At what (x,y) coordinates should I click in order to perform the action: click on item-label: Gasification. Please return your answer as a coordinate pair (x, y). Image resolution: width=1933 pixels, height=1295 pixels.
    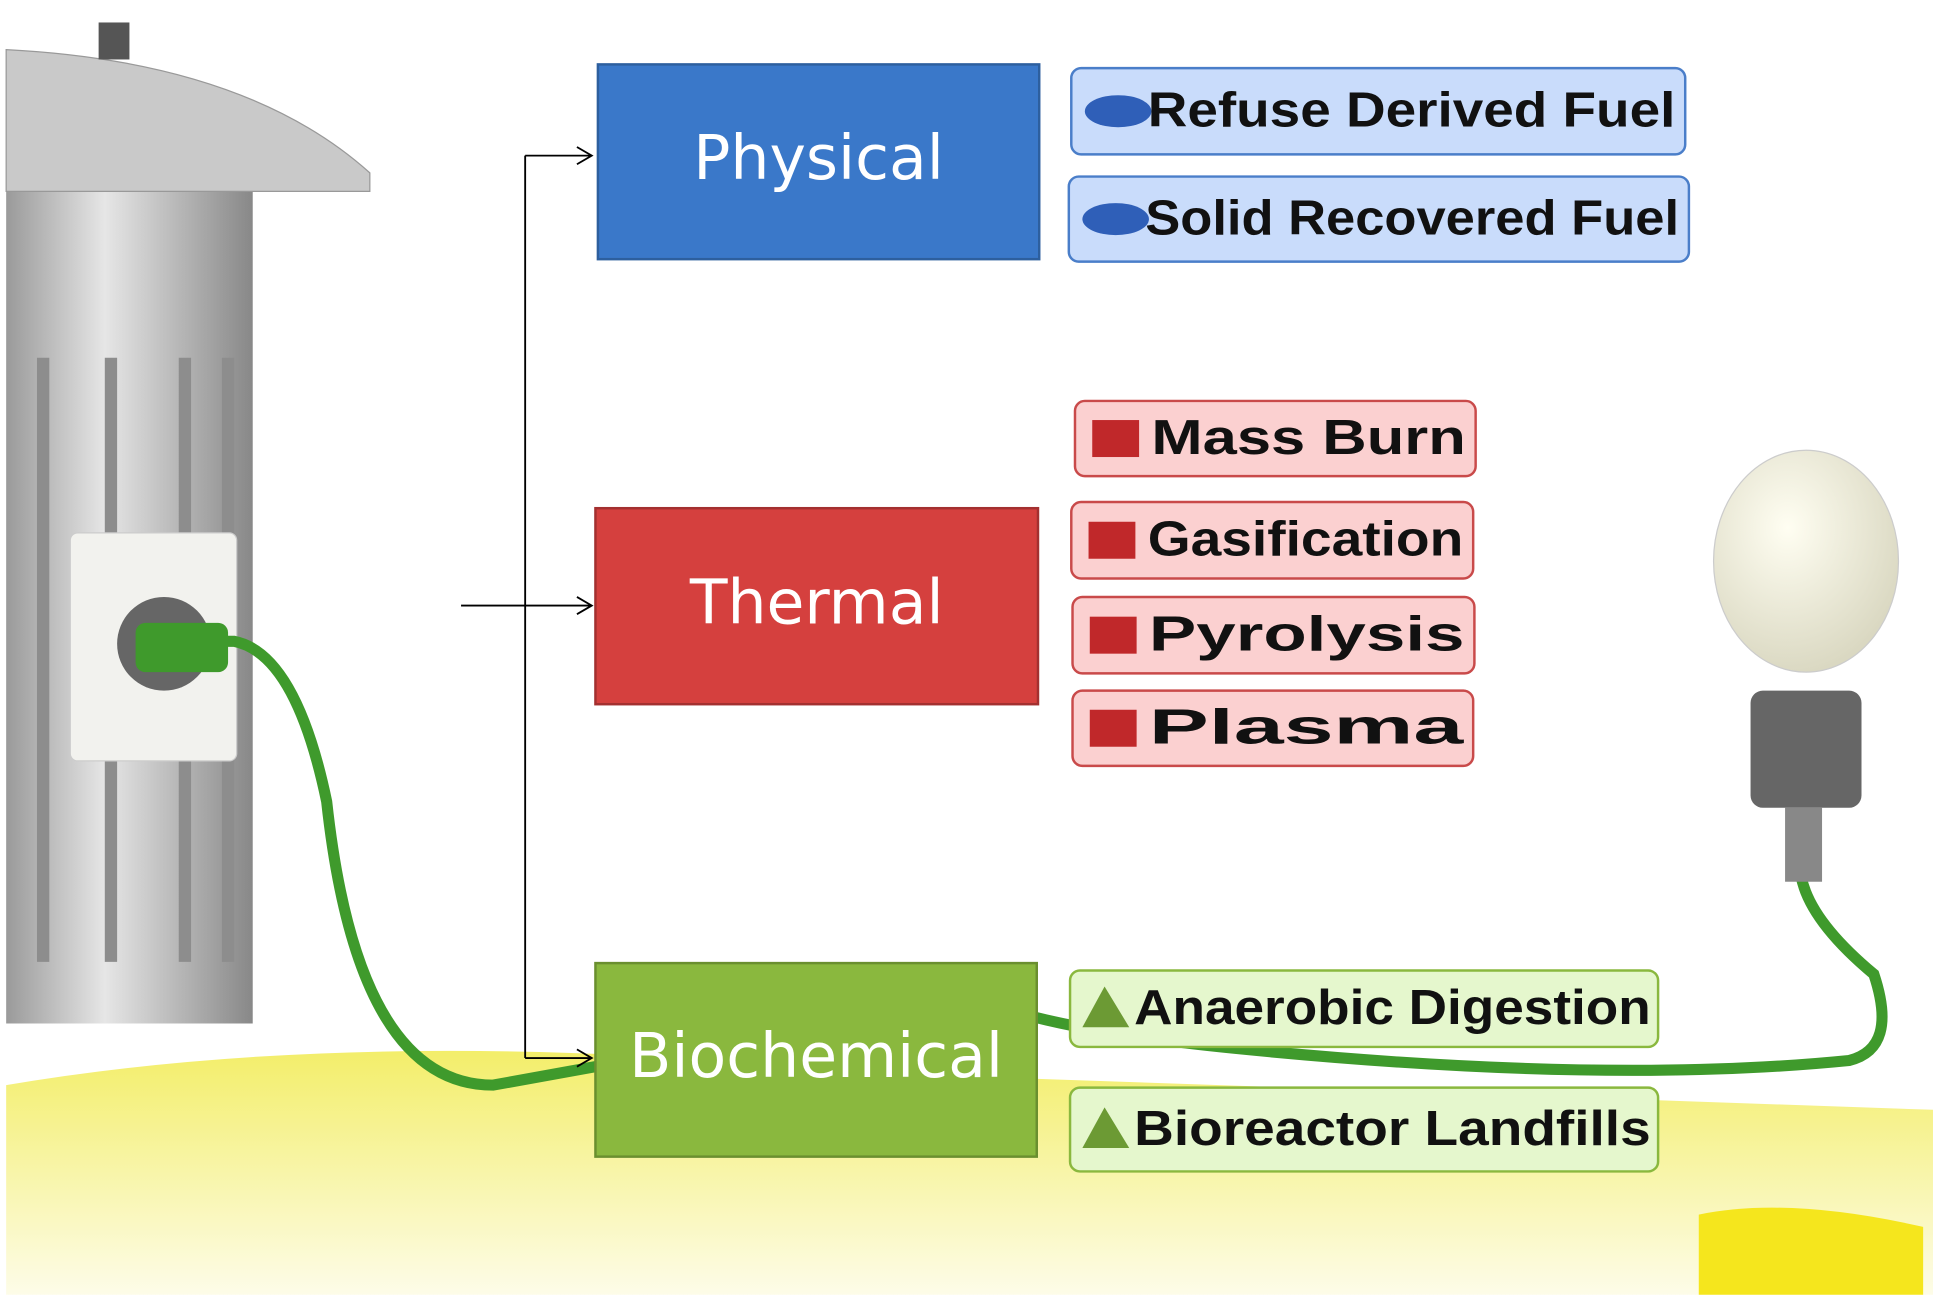
    Looking at the image, I should click on (1306, 539).